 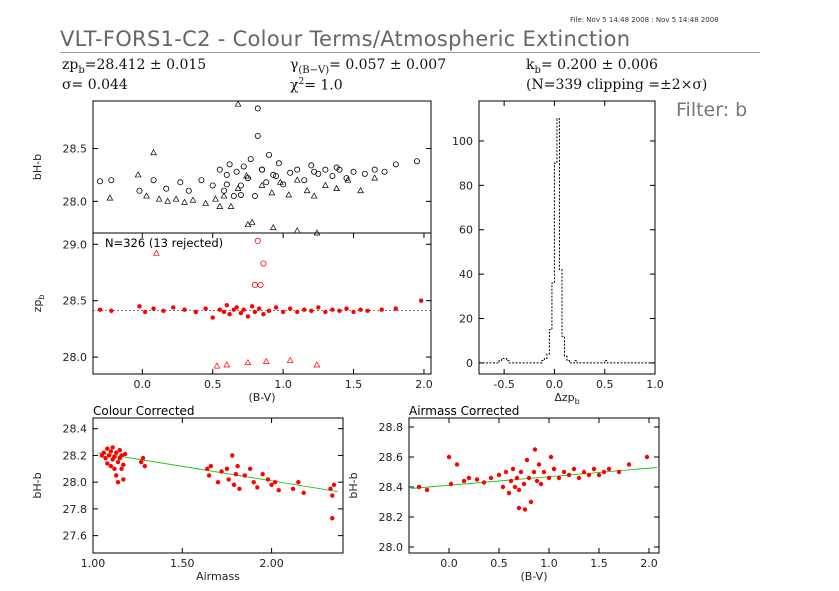 I want to click on colour-corrected-frame, so click(x=218, y=485).